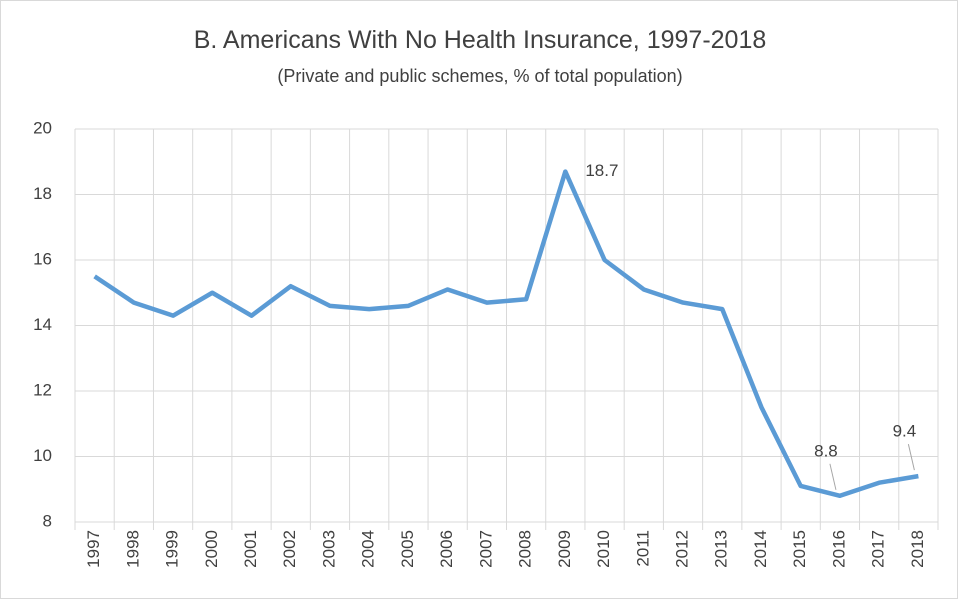  Describe the element at coordinates (799, 549) in the screenshot. I see `x-tick-label: 2015` at that location.